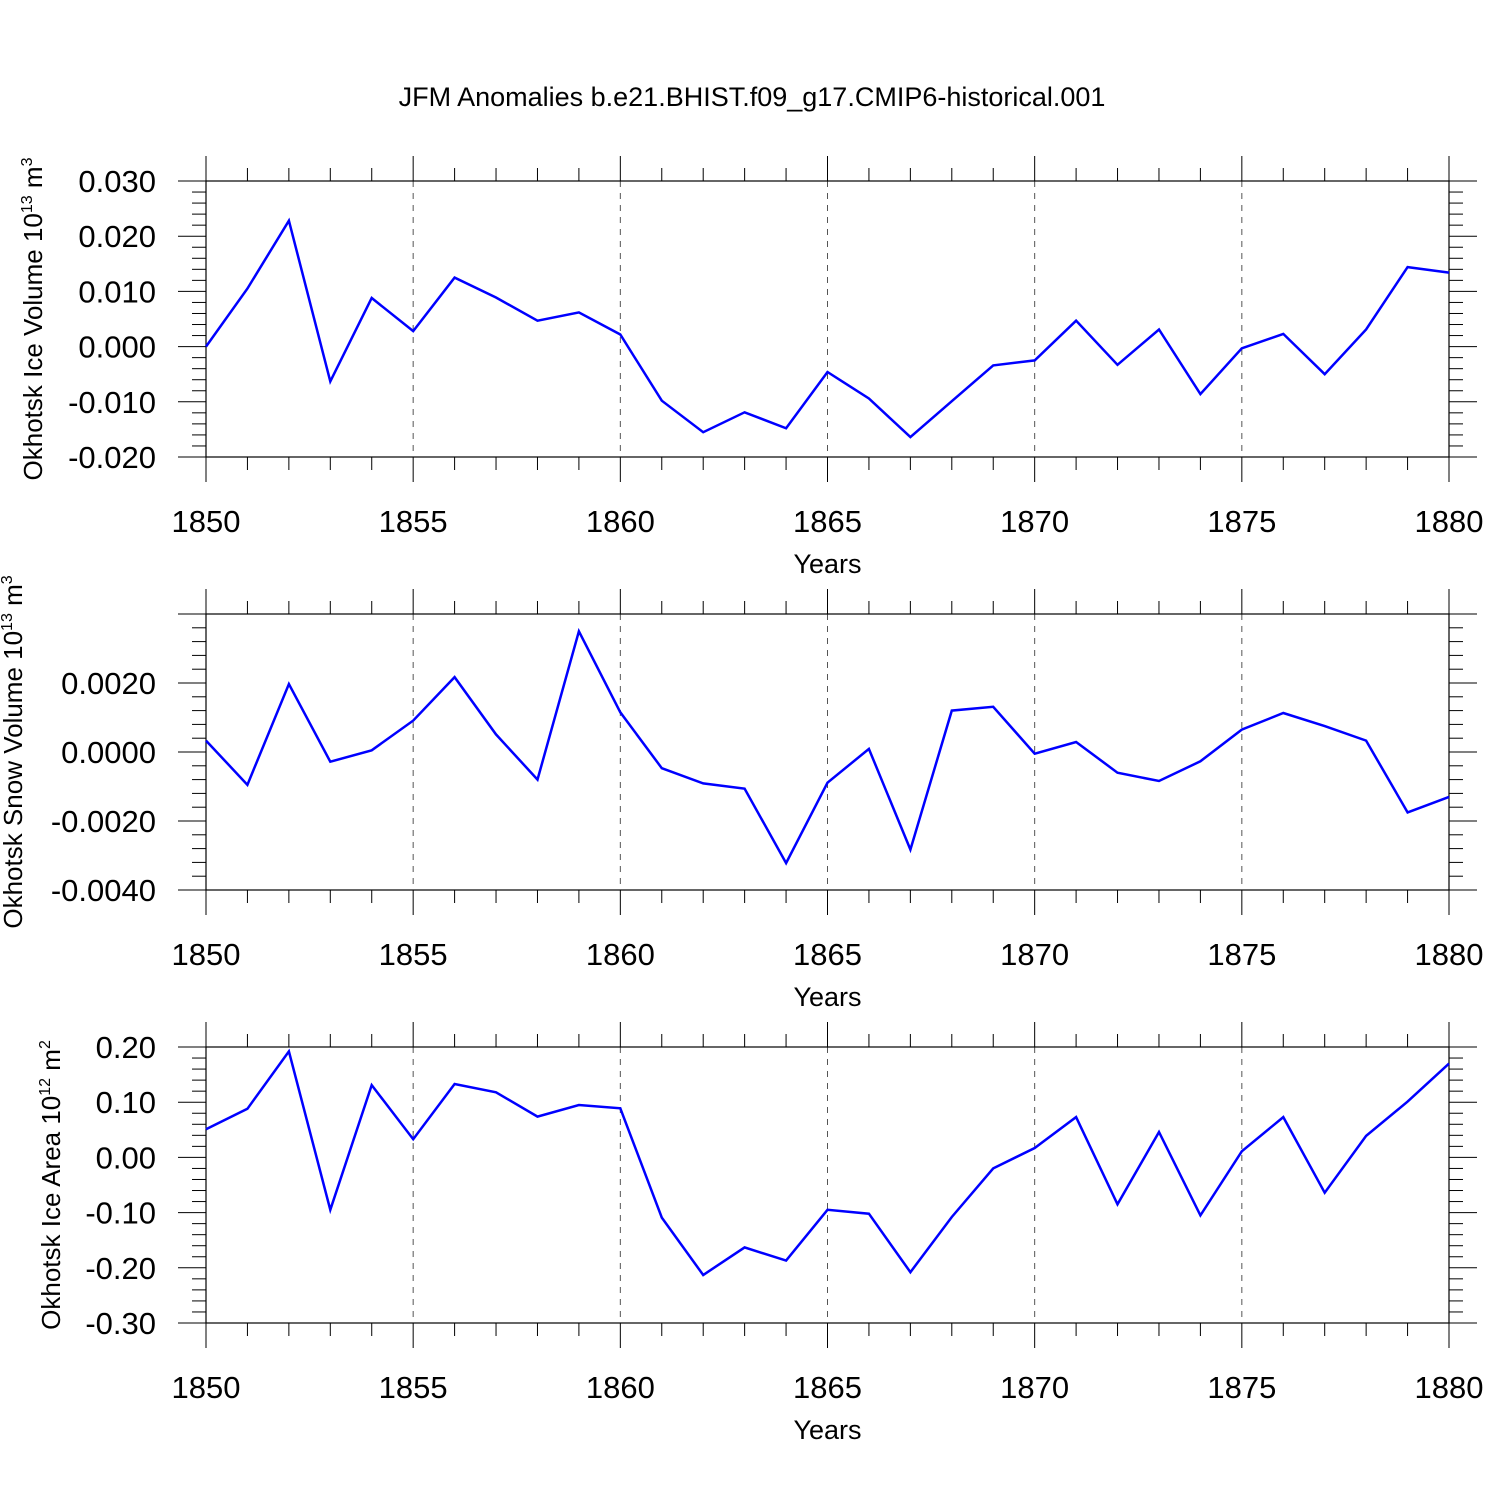 This screenshot has height=1500, width=1500. I want to click on y-axis-label-exponent: 12, so click(45, 1087).